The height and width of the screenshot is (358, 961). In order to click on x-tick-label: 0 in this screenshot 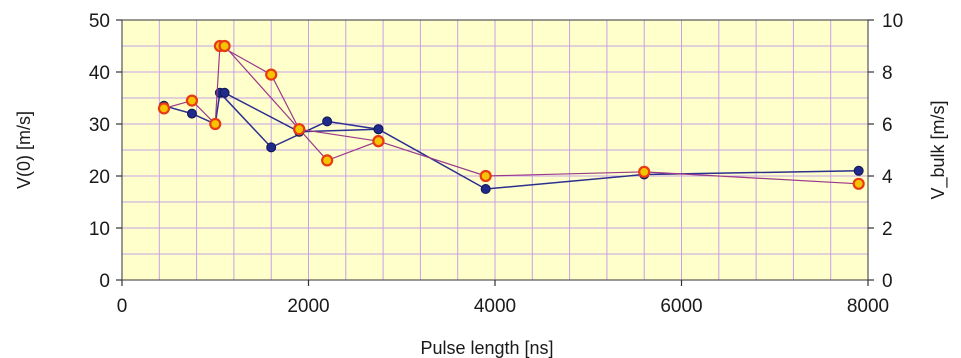, I will do `click(122, 306)`.